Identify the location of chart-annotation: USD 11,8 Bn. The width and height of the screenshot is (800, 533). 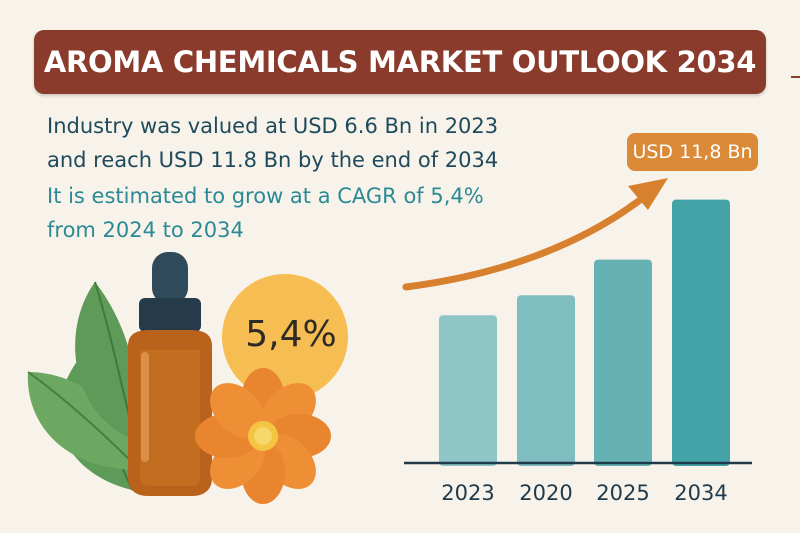
(692, 152).